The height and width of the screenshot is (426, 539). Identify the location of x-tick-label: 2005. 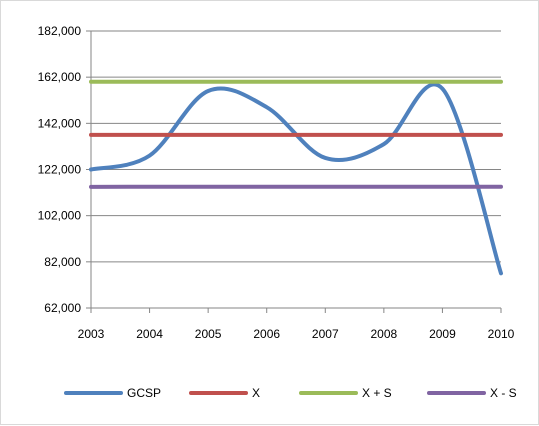
(208, 334).